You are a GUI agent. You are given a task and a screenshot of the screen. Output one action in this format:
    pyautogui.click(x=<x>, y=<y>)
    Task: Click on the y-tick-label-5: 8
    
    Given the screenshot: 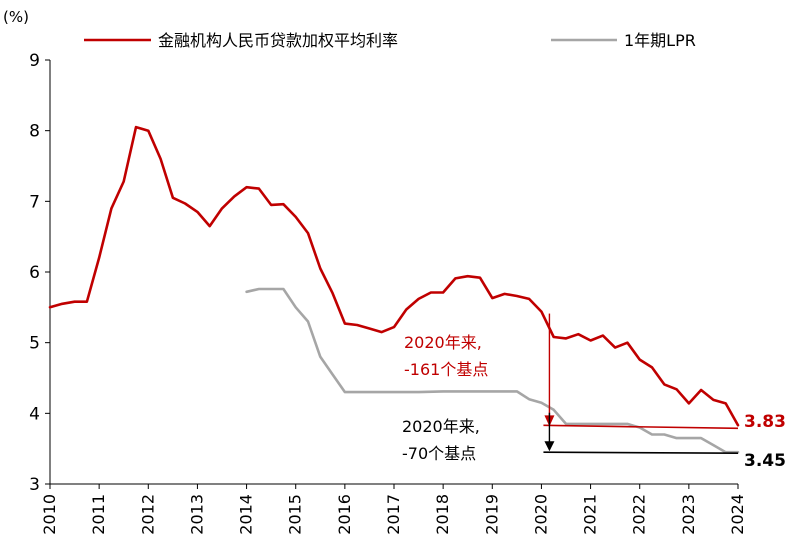 What is the action you would take?
    pyautogui.click(x=34, y=132)
    